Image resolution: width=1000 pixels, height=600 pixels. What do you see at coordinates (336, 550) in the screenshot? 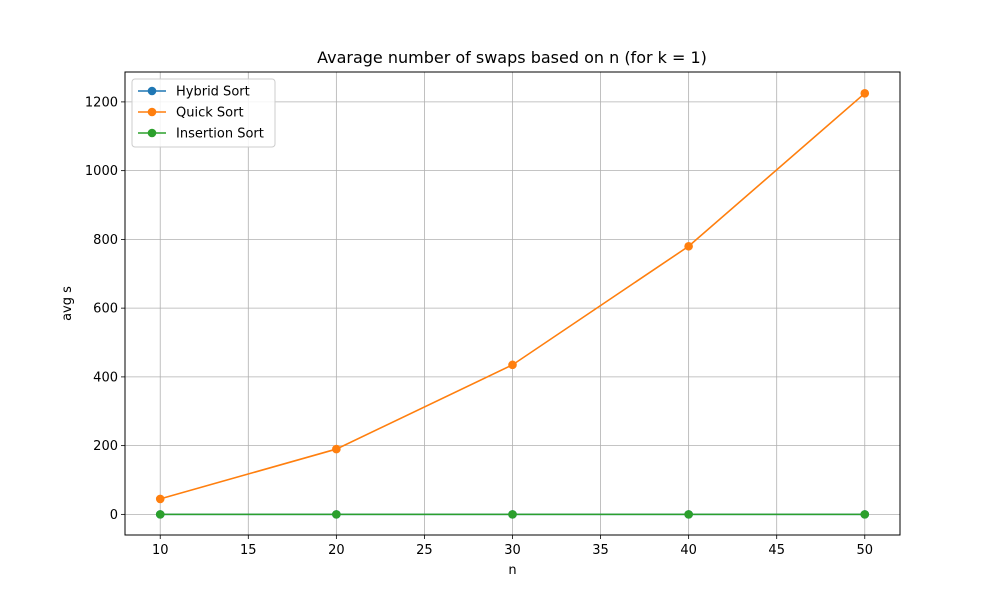
I see `x-tick-label: 20` at bounding box center [336, 550].